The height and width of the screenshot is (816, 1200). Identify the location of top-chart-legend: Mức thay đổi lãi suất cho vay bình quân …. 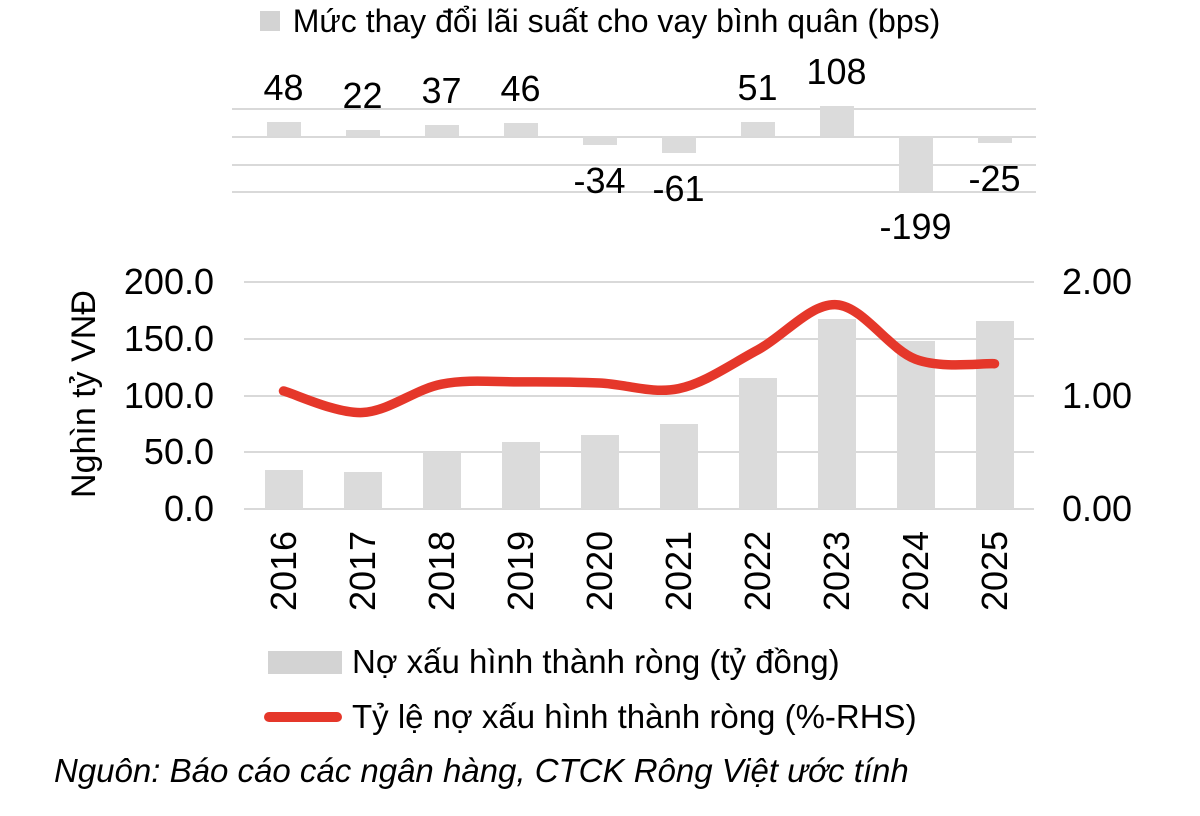
(600, 21).